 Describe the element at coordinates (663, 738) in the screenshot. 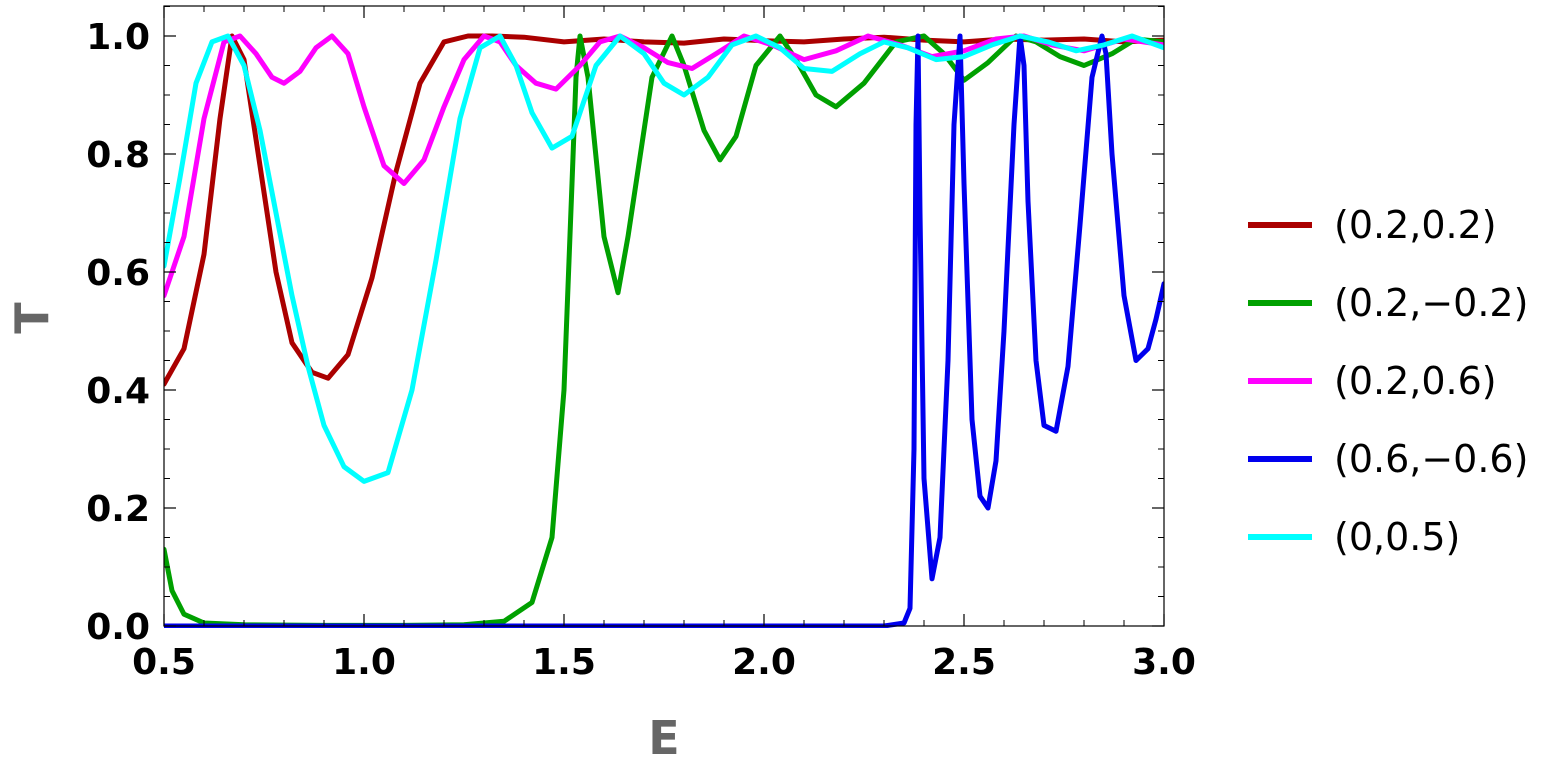

I see `x-axis-title: E` at that location.